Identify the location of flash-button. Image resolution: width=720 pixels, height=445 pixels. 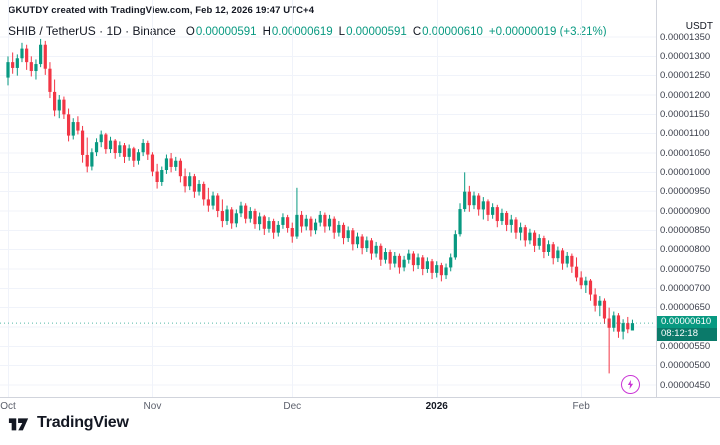
(630, 384).